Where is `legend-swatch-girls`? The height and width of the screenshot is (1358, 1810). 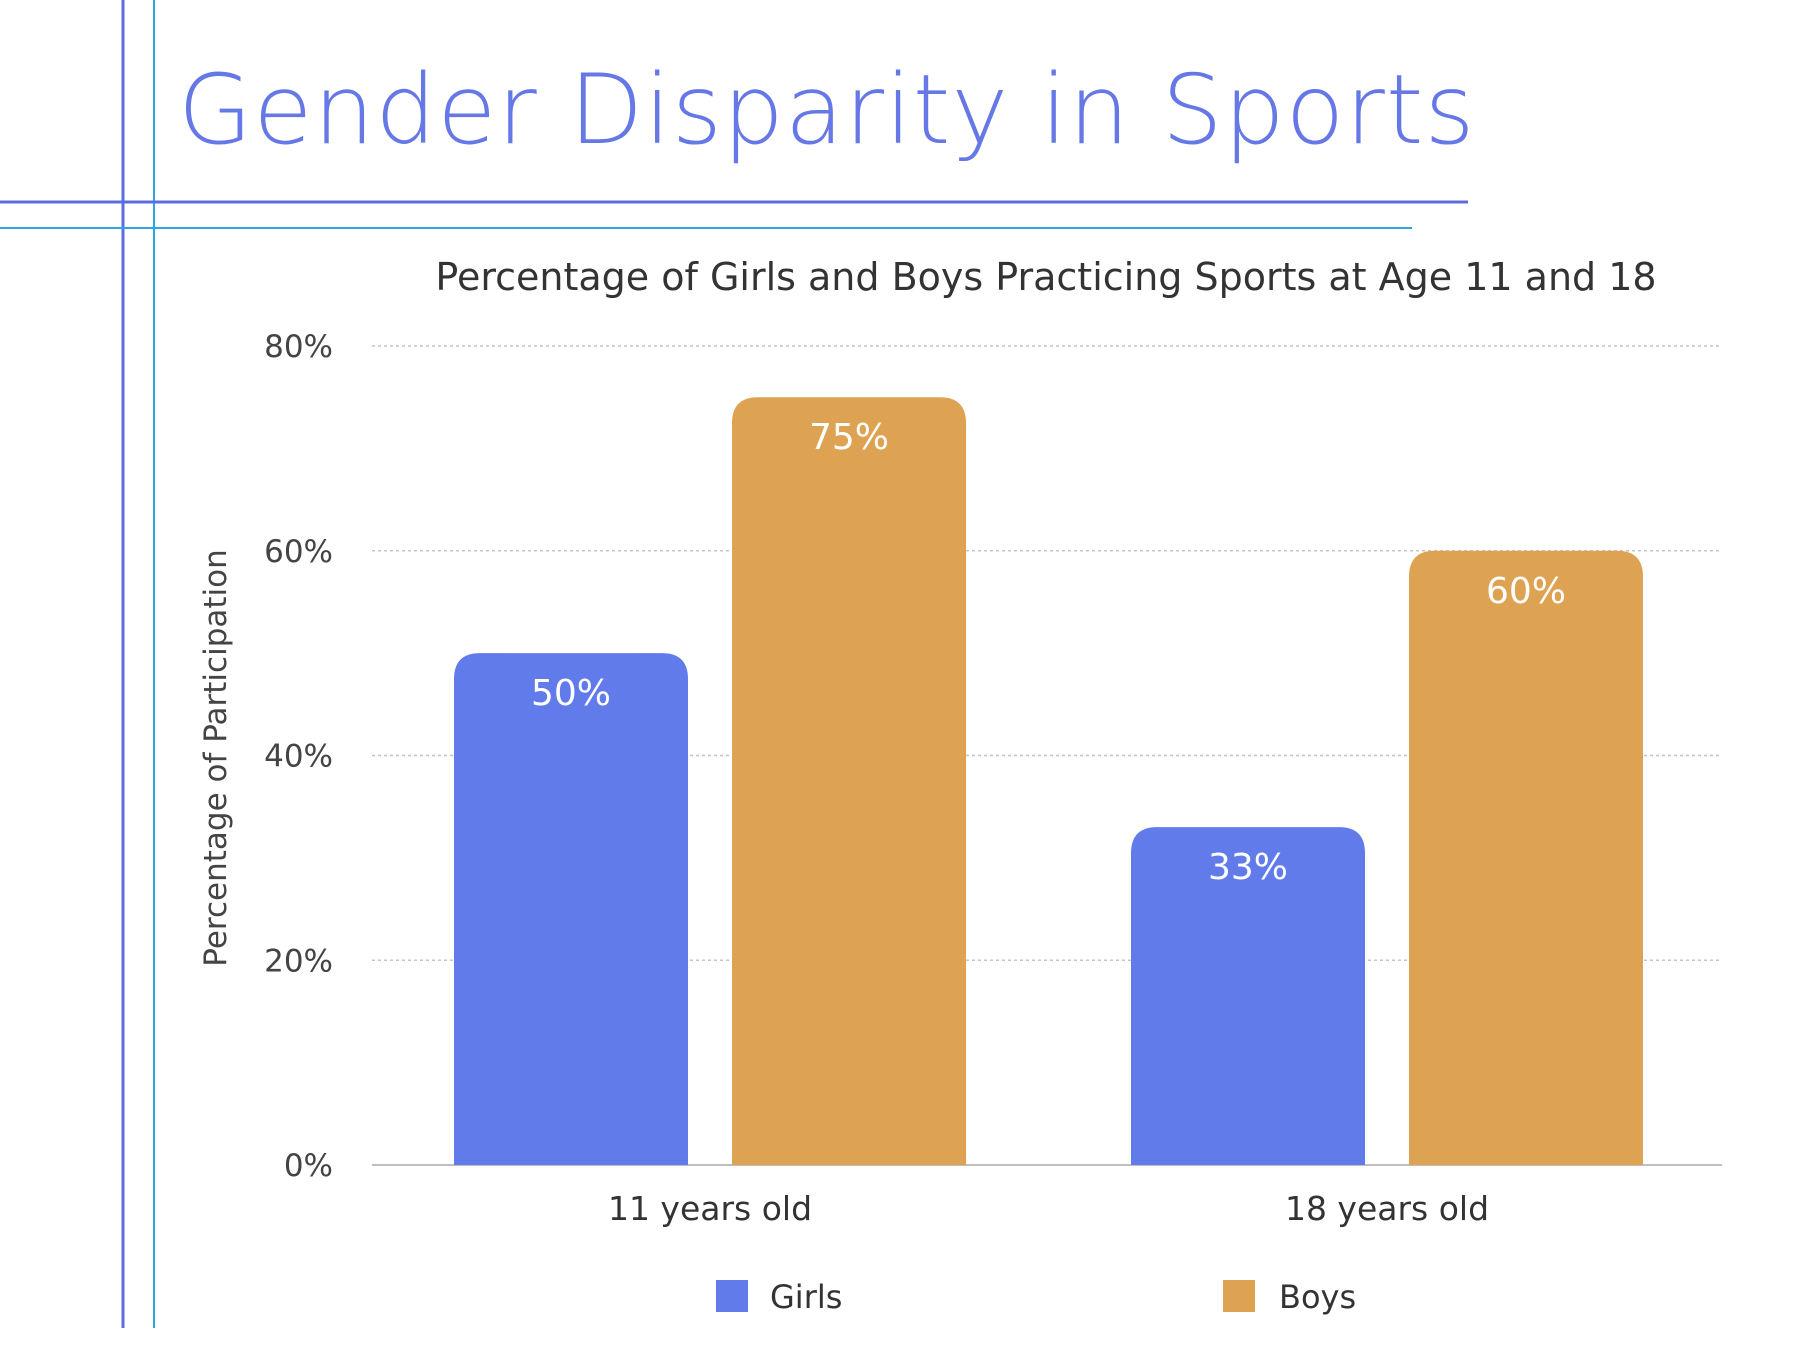
legend-swatch-girls is located at coordinates (732, 1296).